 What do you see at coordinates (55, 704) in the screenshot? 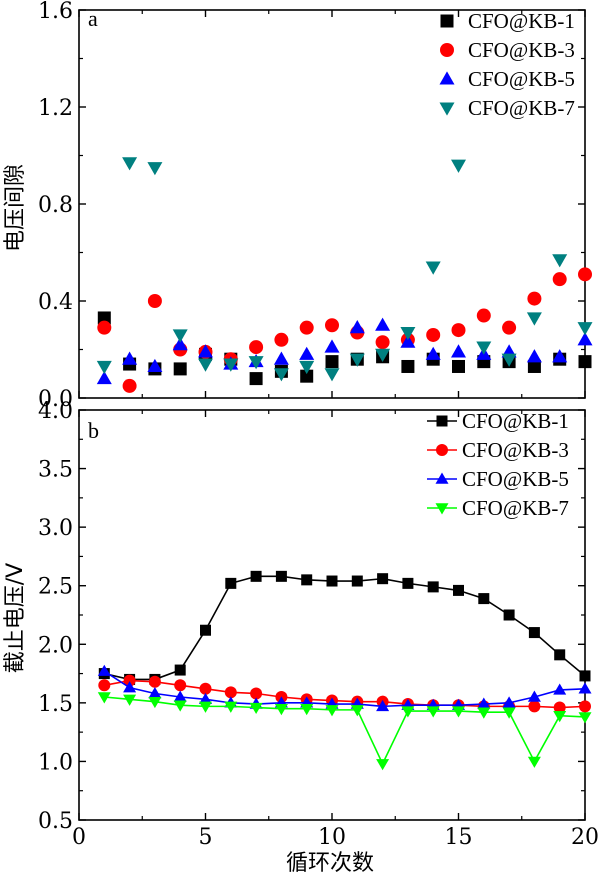
I see `panel-b-ytick-label: 1.5` at bounding box center [55, 704].